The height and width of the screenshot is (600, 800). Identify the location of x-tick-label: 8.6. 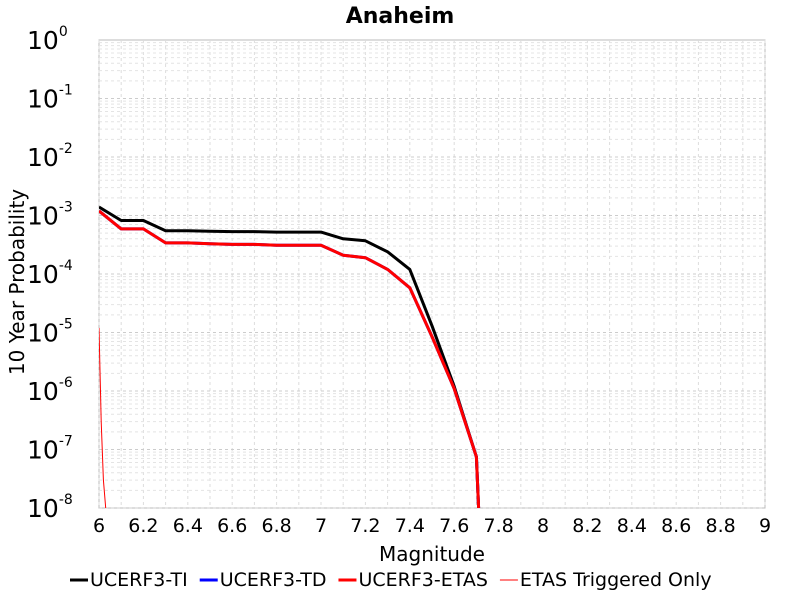
(676, 526).